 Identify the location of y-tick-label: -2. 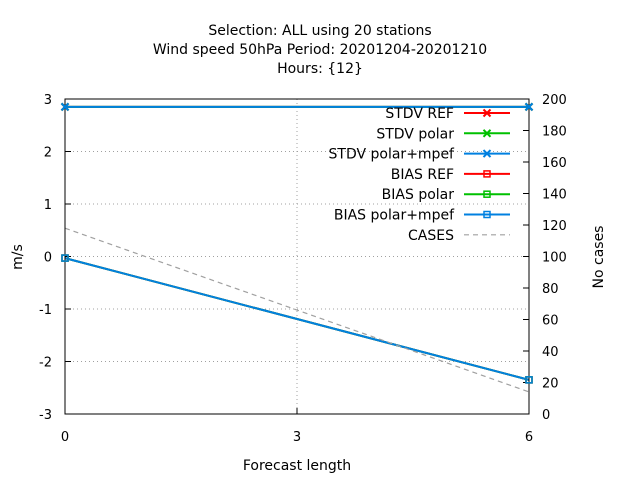
(45, 363).